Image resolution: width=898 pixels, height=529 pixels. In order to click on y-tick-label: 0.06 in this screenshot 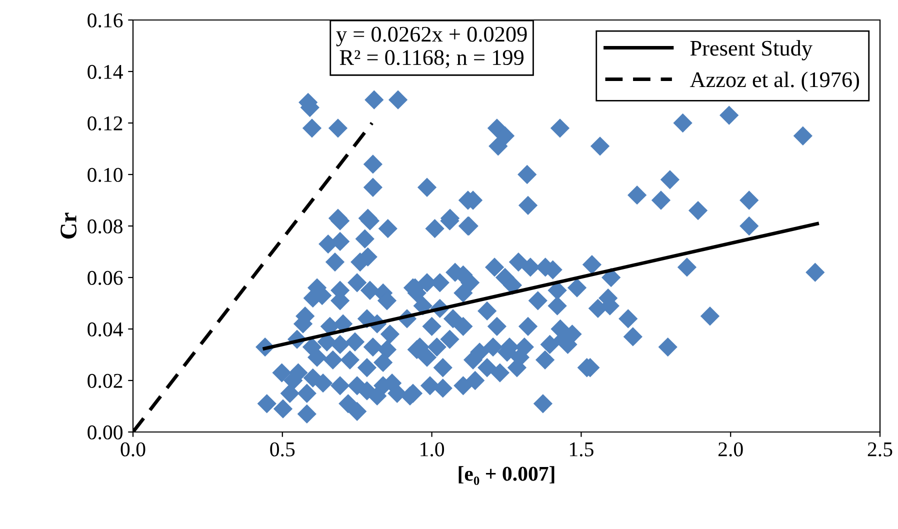, I will do `click(105, 278)`.